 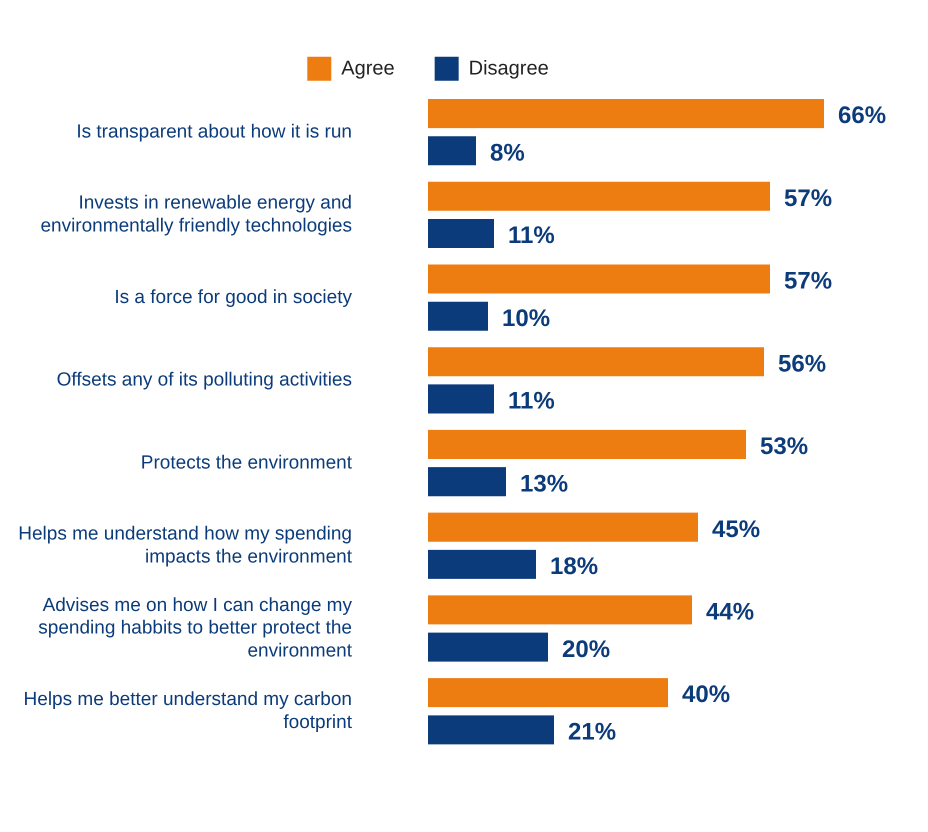 What do you see at coordinates (188, 711) in the screenshot?
I see `y-tick-label: Helps me better understand my carbon footprint` at bounding box center [188, 711].